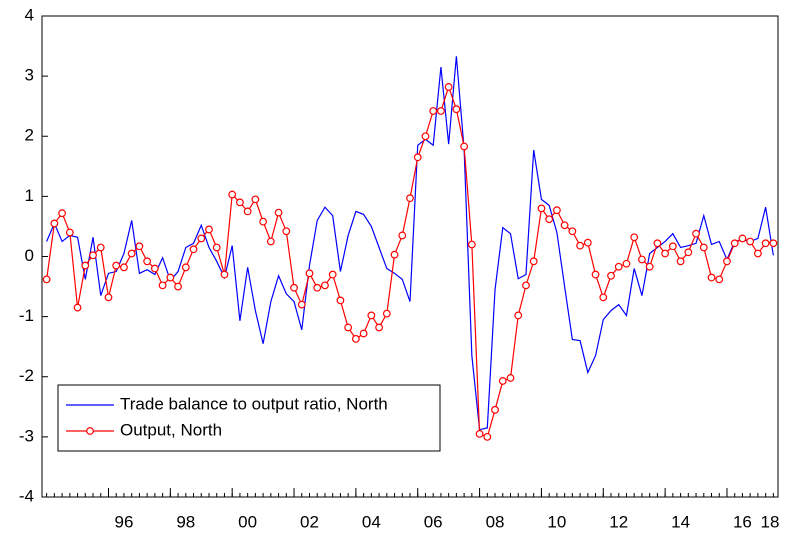 The height and width of the screenshot is (543, 789). Describe the element at coordinates (26, 375) in the screenshot. I see `y-tick-label: -2` at that location.